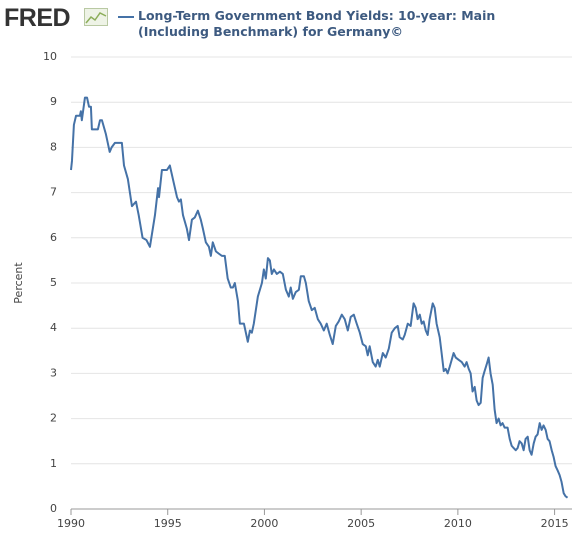 The image size is (579, 540). Describe the element at coordinates (53, 237) in the screenshot. I see `y-tick-label: 6` at that location.